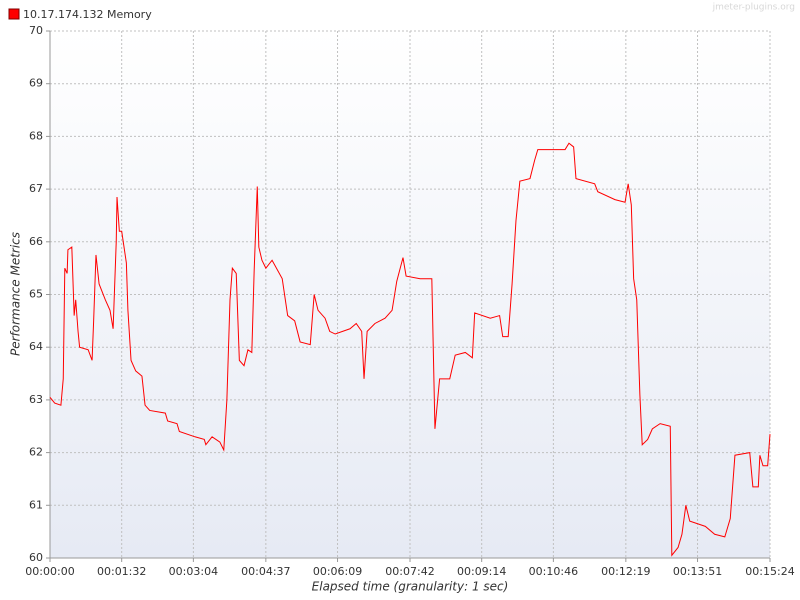 This screenshot has height=600, width=800. I want to click on y-tick-label: 69, so click(36, 83).